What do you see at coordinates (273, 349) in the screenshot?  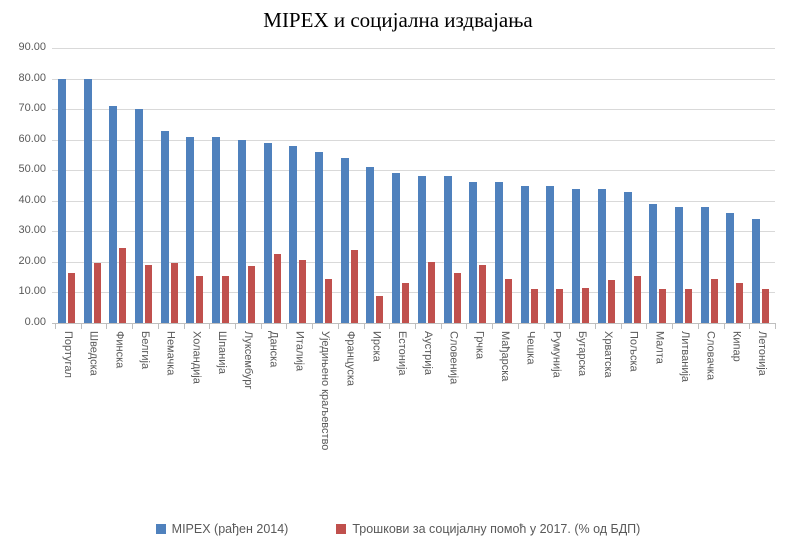 I see `x-axis-category-label: Данска` at bounding box center [273, 349].